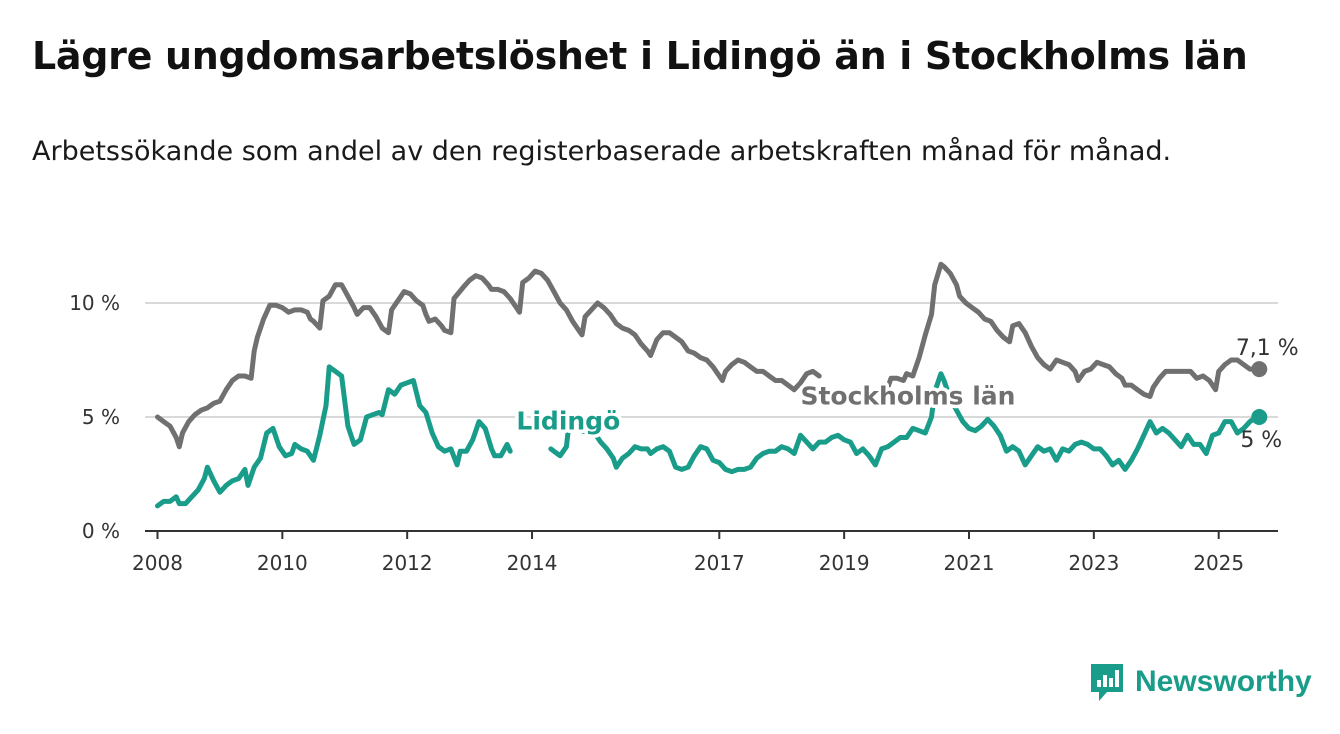  I want to click on x-tick-label: 2010, so click(282, 563).